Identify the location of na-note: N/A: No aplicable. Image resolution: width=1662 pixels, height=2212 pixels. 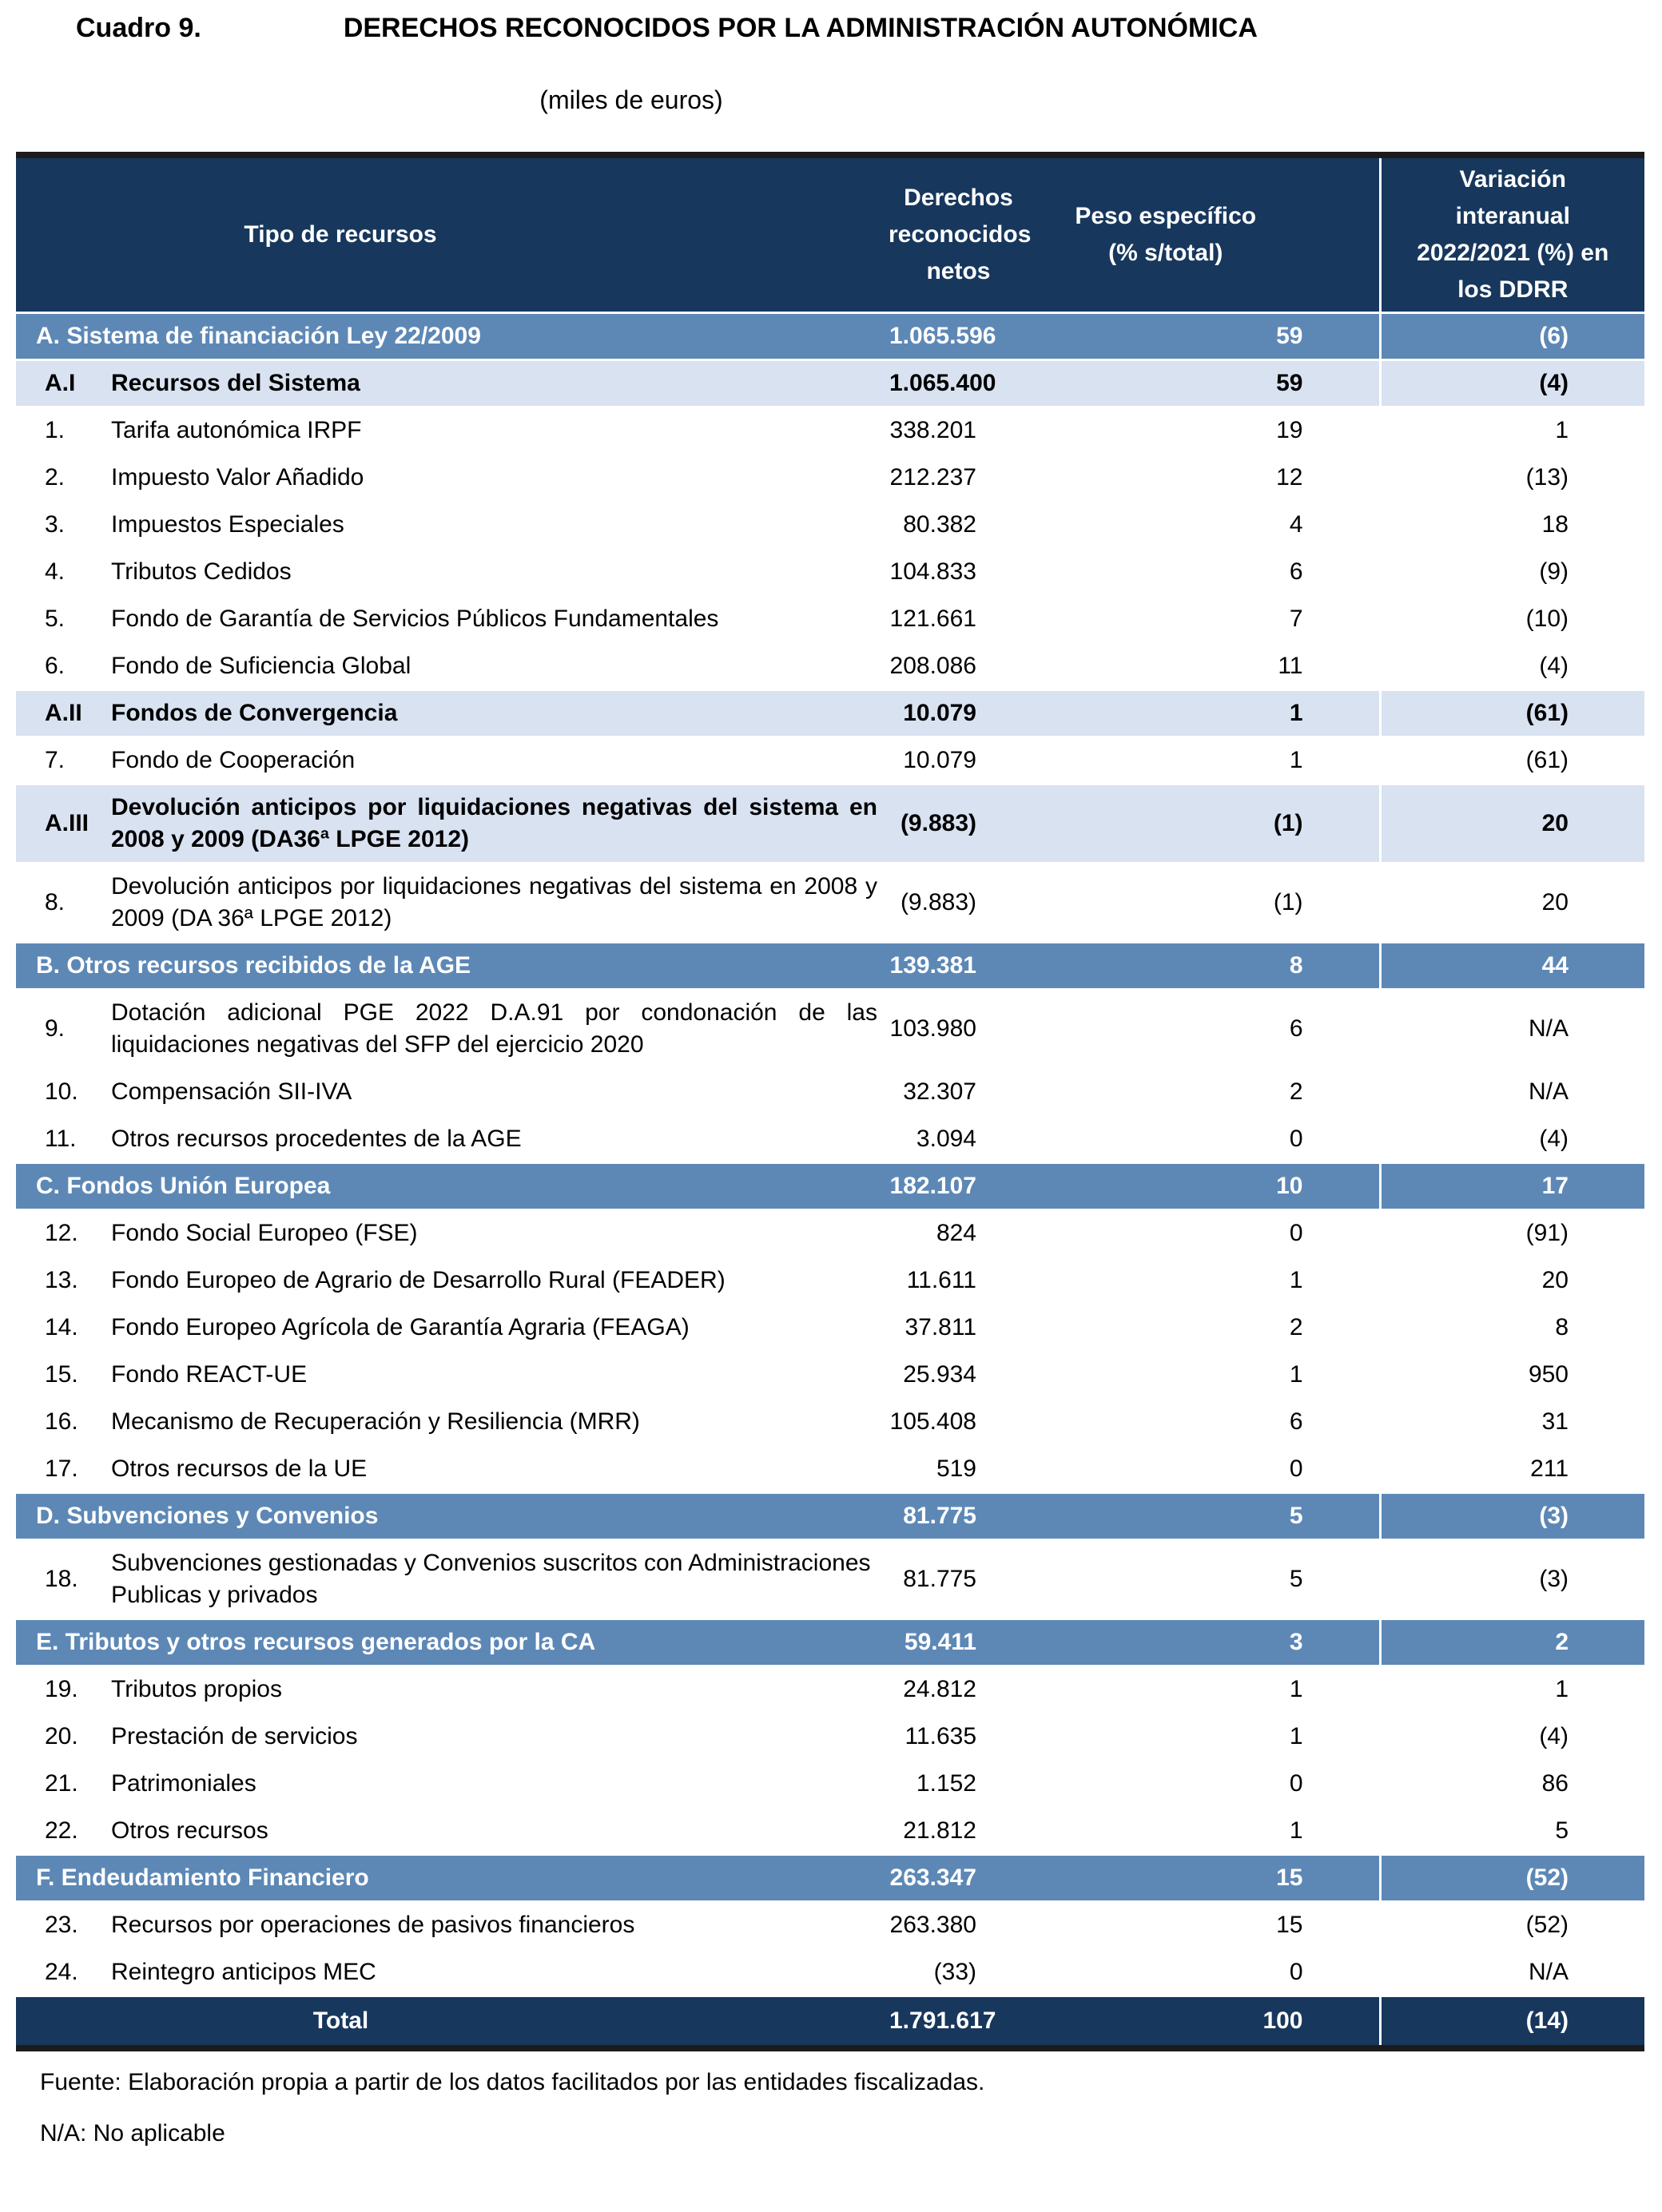
(132, 2133).